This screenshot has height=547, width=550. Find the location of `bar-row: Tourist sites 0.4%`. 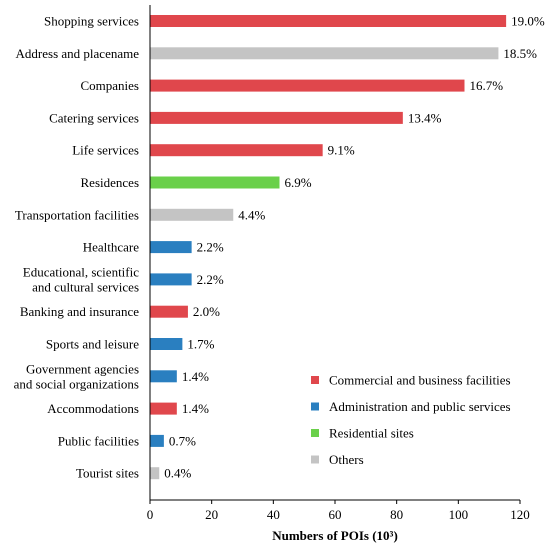

bar-row: Tourist sites 0.4% is located at coordinates (134, 473).